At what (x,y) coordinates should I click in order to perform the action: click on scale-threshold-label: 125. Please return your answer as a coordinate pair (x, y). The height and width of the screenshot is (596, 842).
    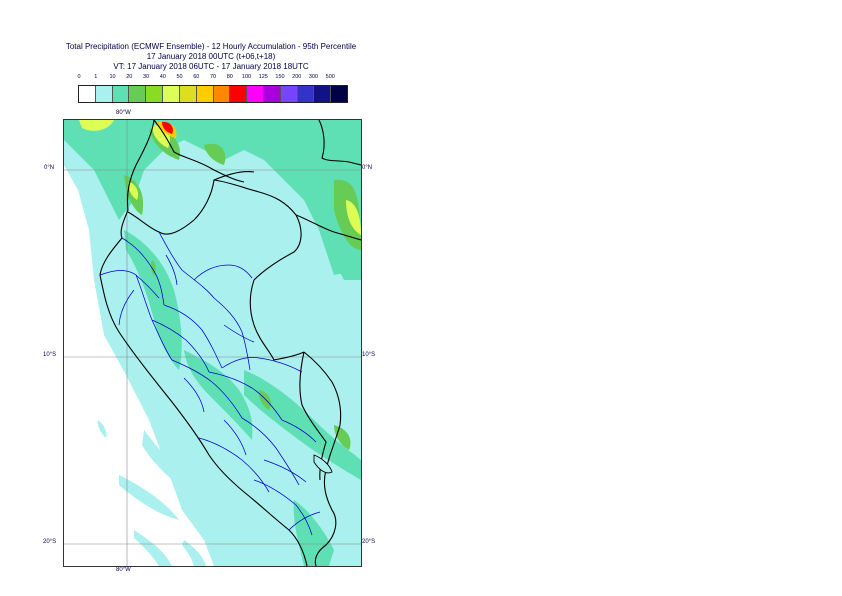
    Looking at the image, I should click on (263, 77).